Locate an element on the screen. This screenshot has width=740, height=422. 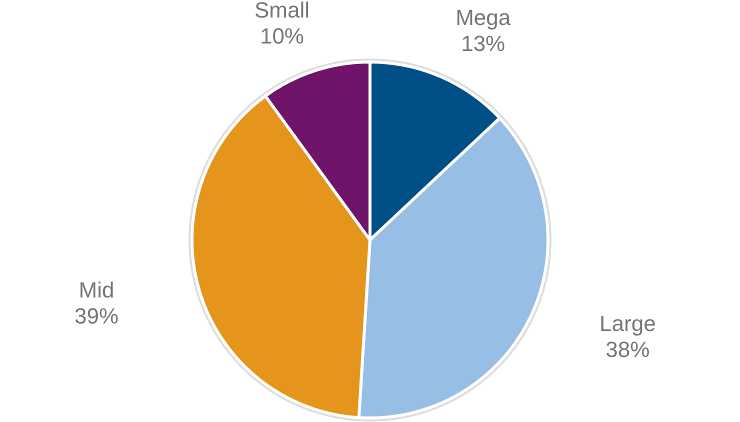
slice-label: Small is located at coordinates (282, 11).